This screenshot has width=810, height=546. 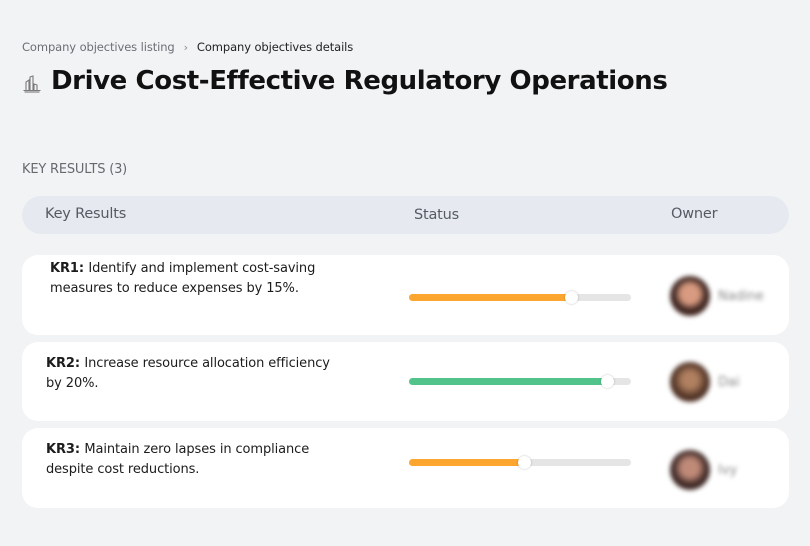 What do you see at coordinates (729, 382) in the screenshot?
I see `owner-name: Dai` at bounding box center [729, 382].